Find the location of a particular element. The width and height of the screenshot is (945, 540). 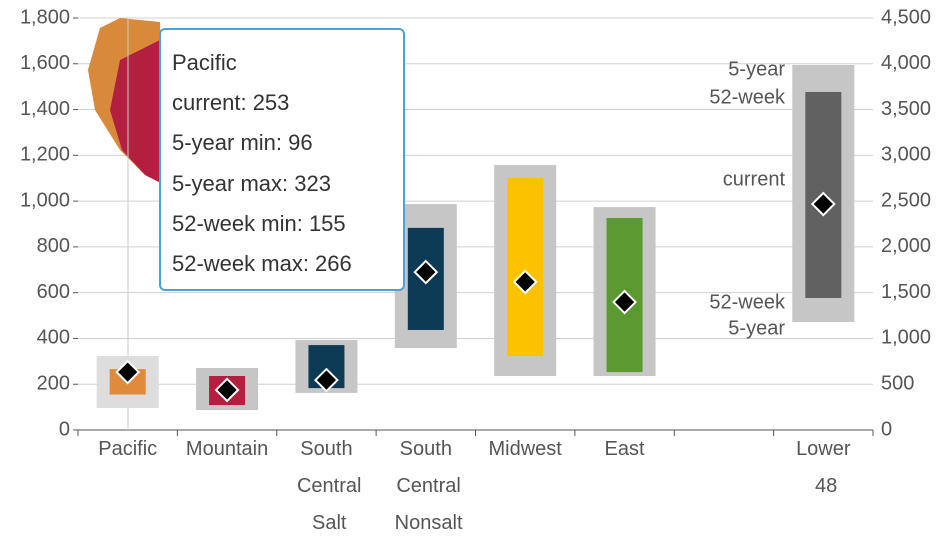

y-tick-label: 1,400 is located at coordinates (45, 109).